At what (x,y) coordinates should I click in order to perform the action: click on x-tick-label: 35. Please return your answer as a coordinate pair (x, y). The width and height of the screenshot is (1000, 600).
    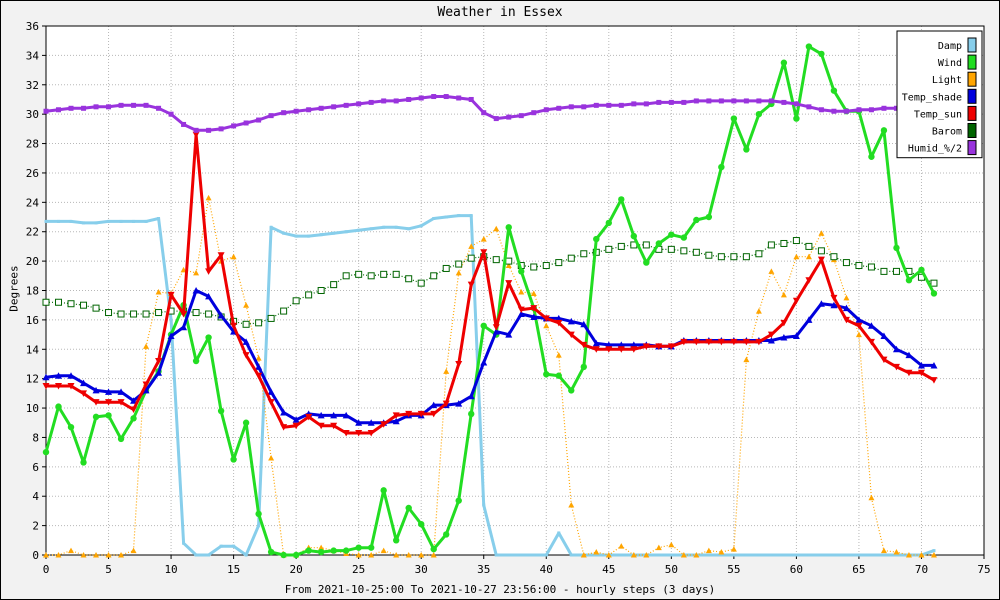
    Looking at the image, I should click on (483, 569).